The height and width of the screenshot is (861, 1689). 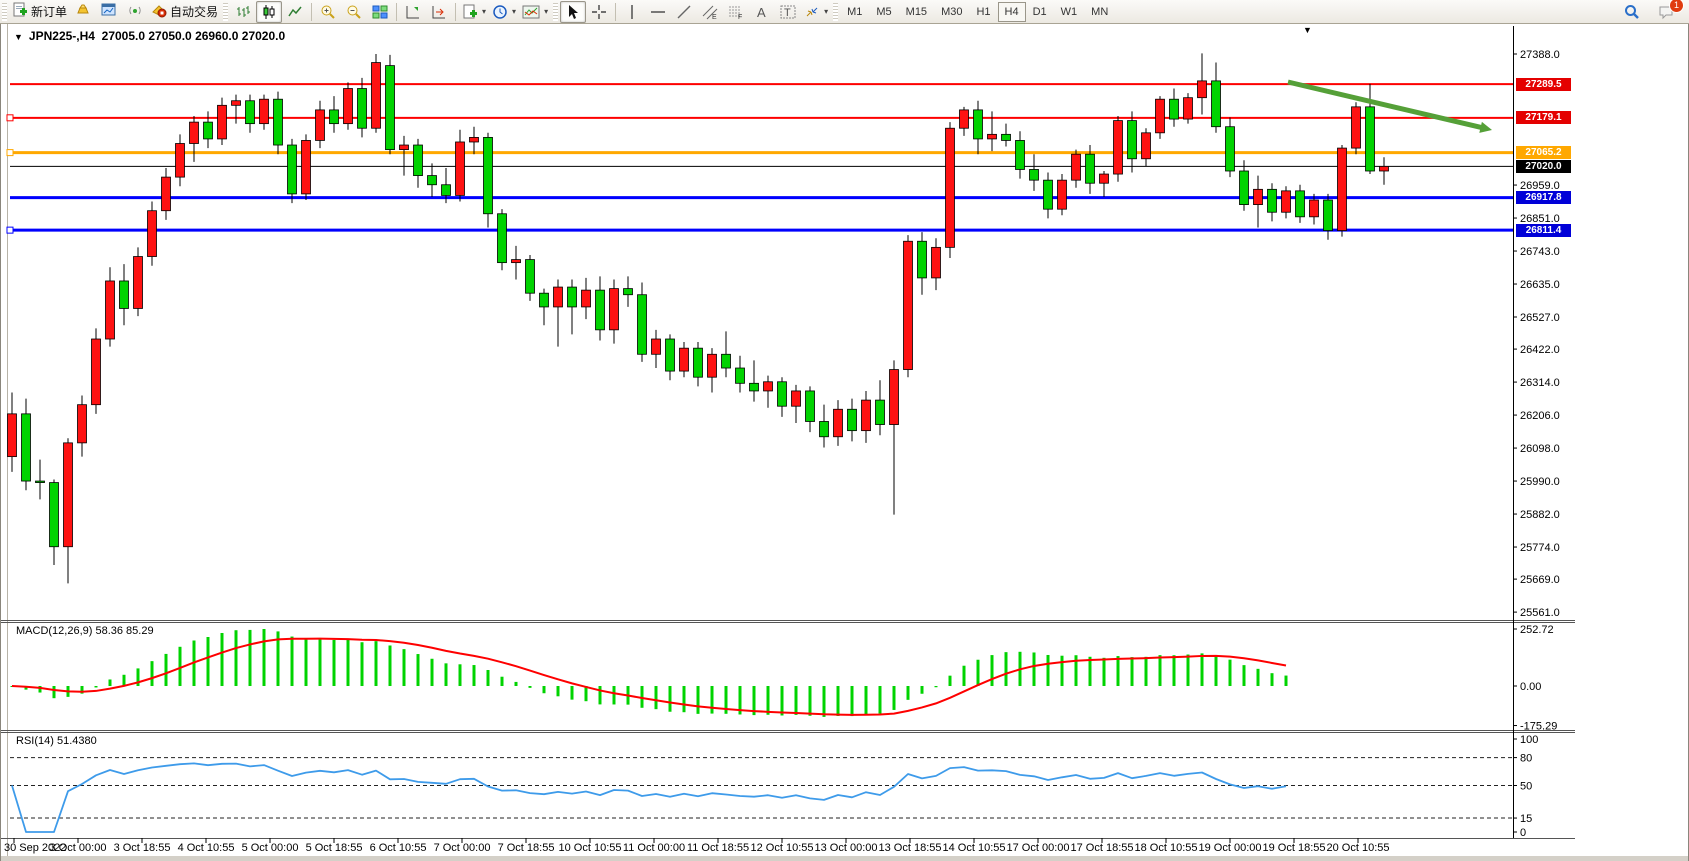 I want to click on time-label: 3 Oct 00:00, so click(x=78, y=848).